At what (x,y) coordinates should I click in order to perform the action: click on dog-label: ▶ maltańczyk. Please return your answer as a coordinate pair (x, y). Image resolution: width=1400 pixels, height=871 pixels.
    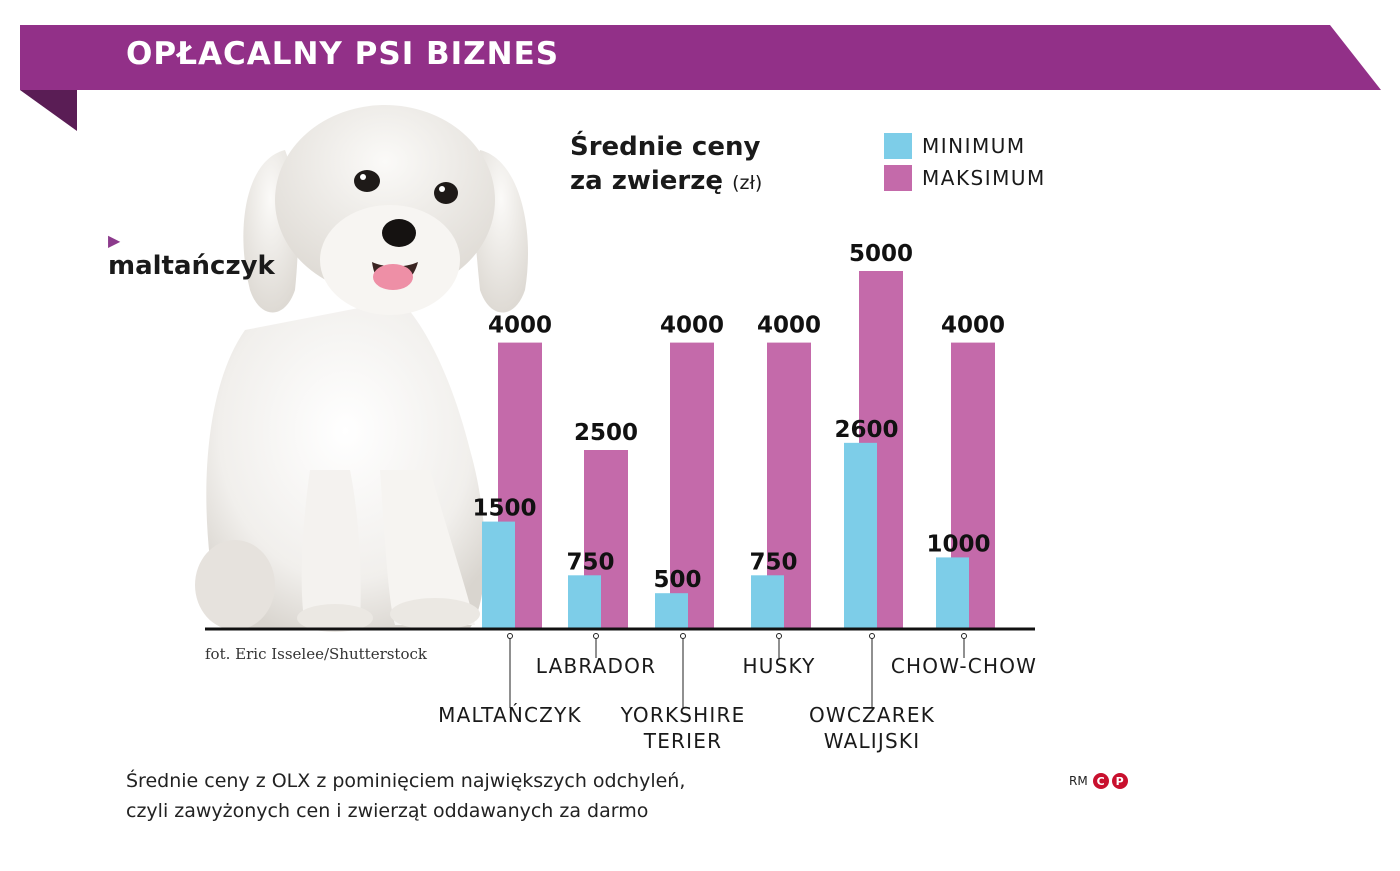
    Looking at the image, I should click on (191, 257).